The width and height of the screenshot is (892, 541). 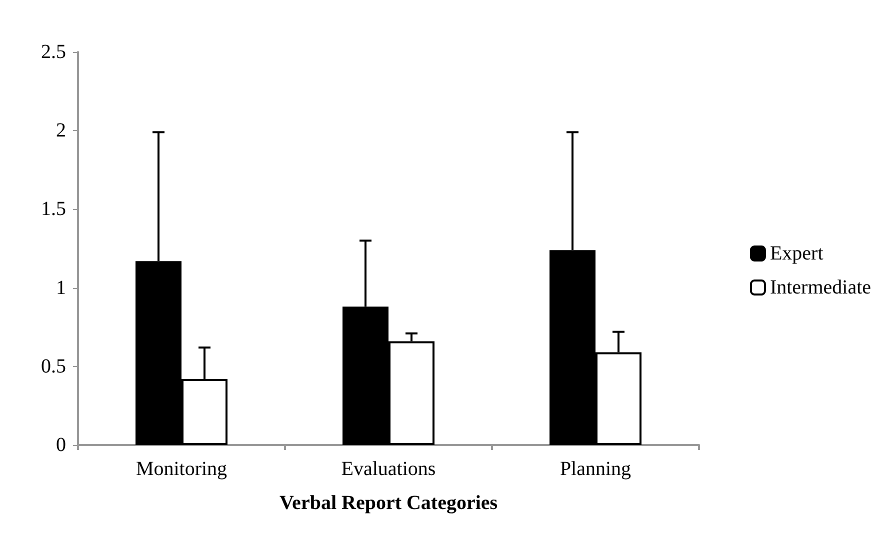 I want to click on legend-label: Expert, so click(x=797, y=253).